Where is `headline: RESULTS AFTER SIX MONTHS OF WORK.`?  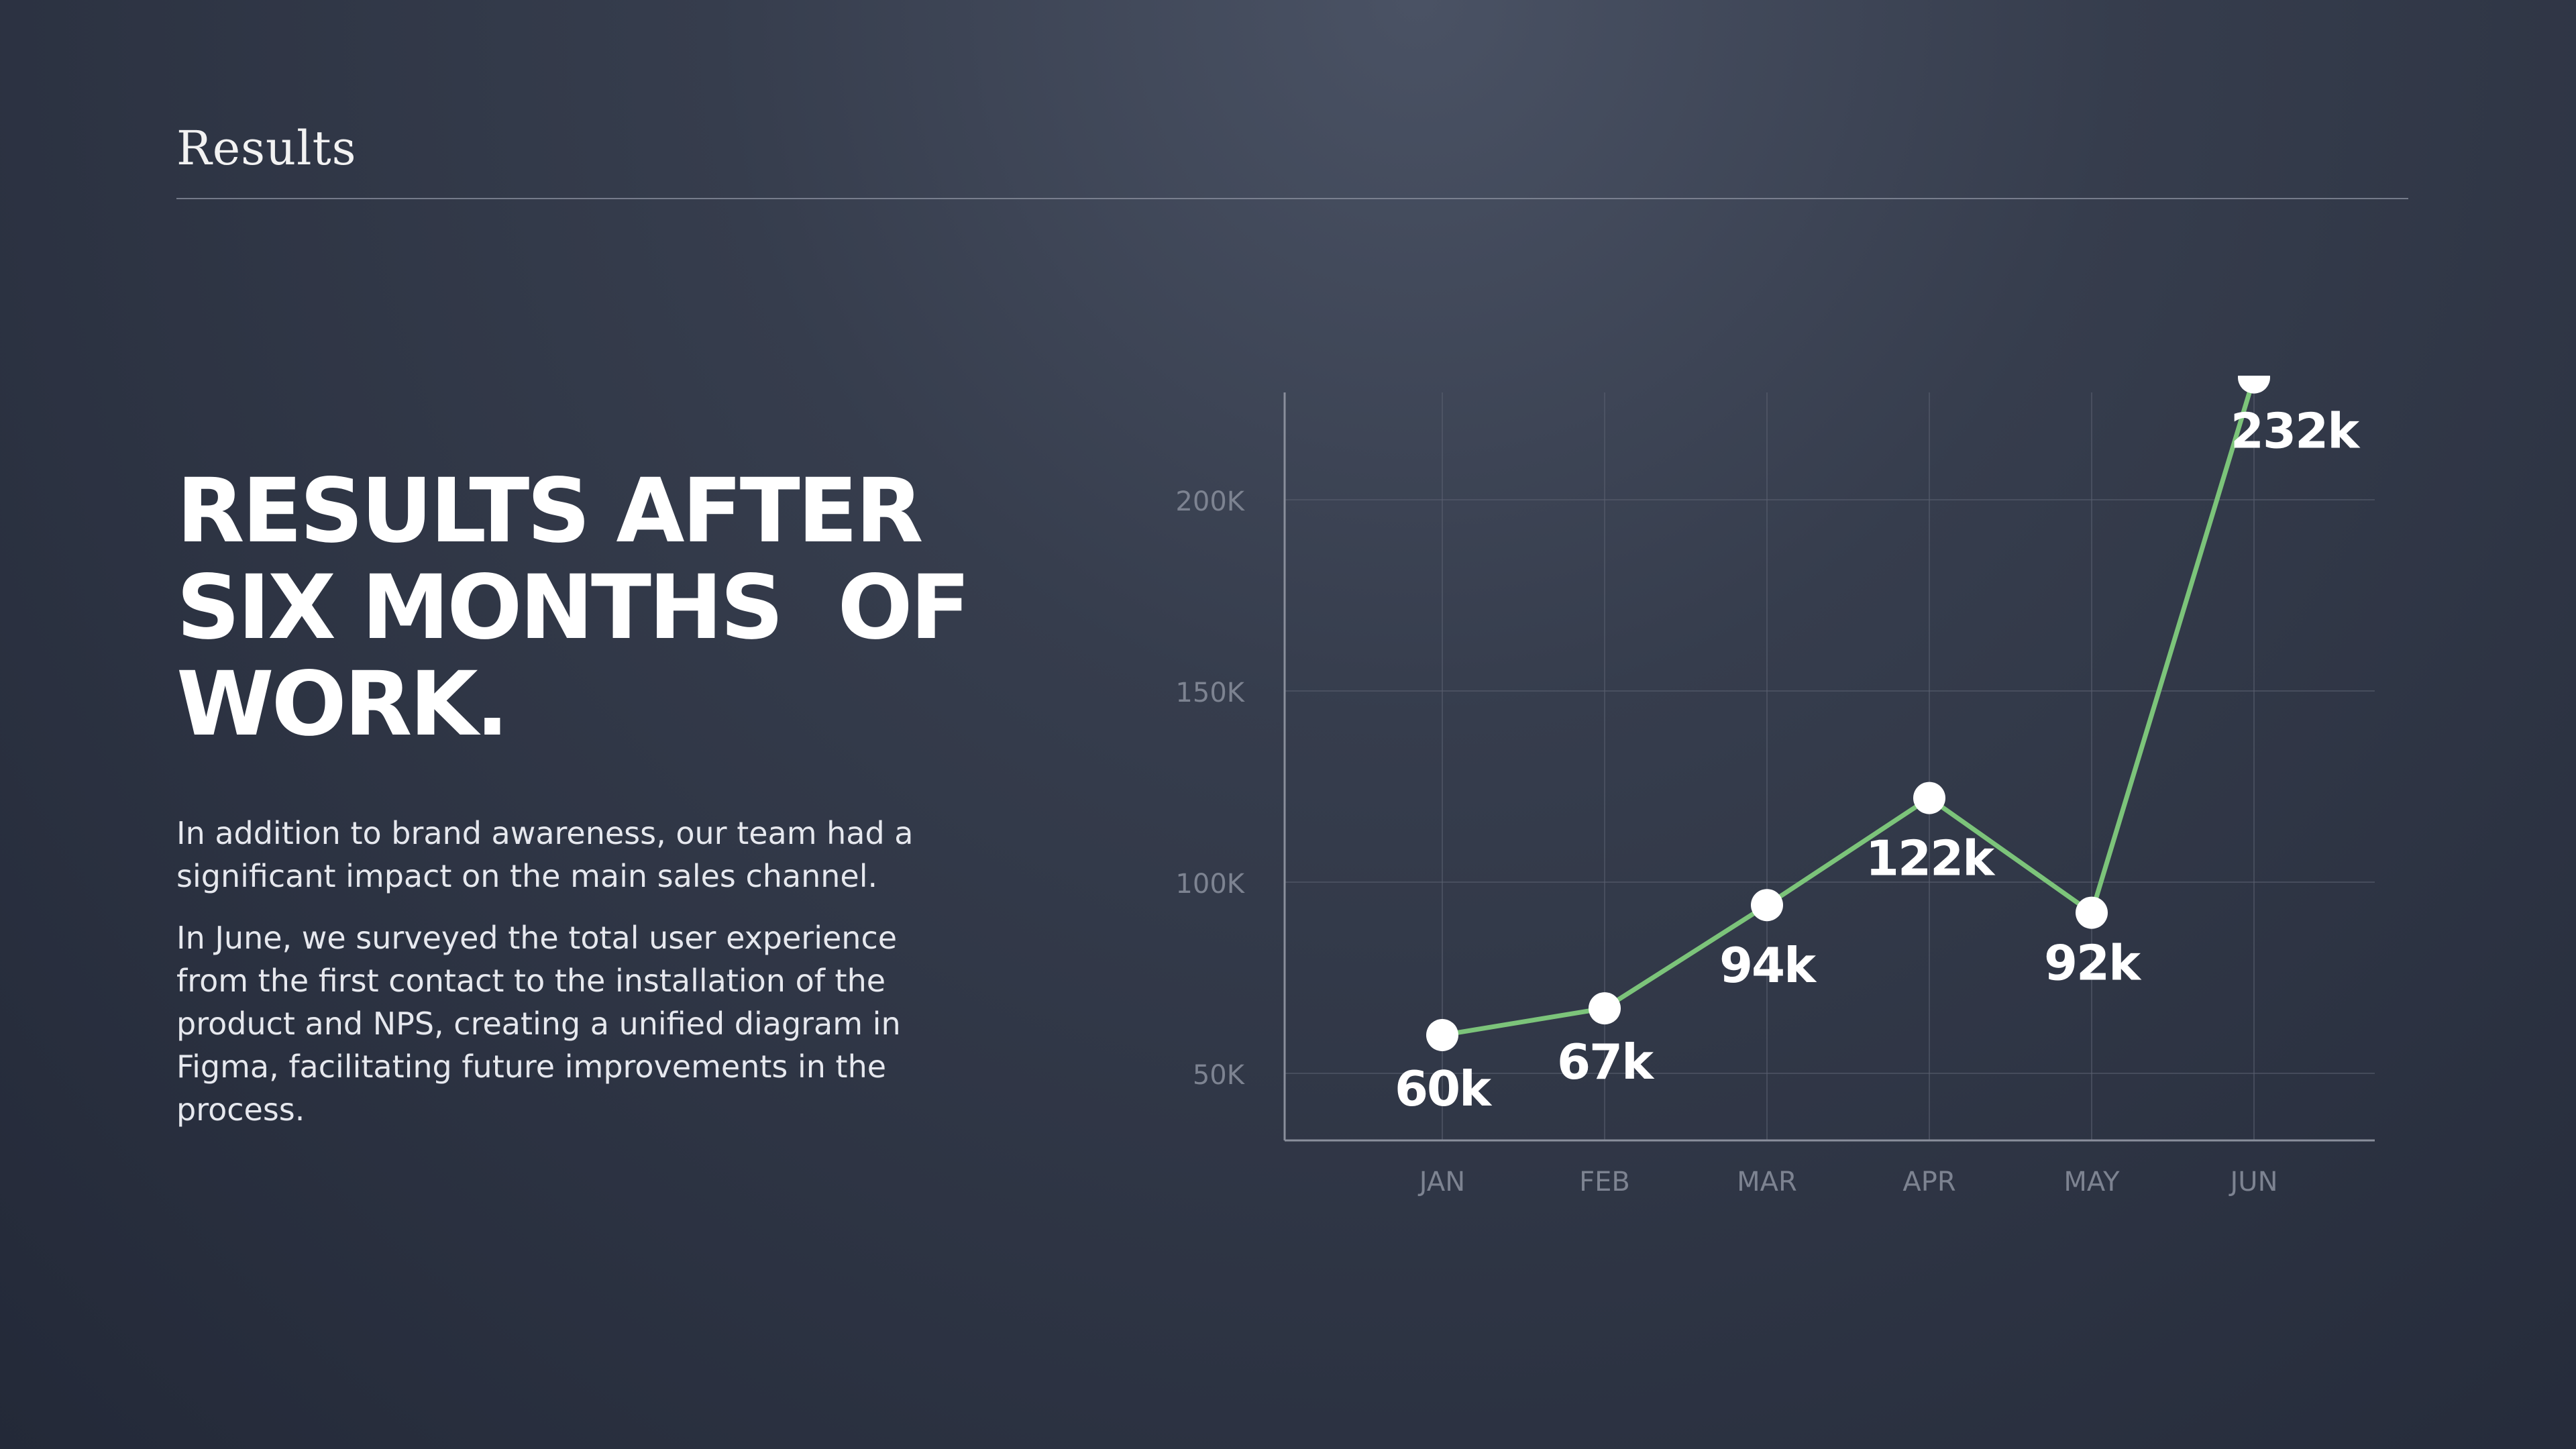
headline: RESULTS AFTER SIX MONTHS OF WORK. is located at coordinates (578, 608).